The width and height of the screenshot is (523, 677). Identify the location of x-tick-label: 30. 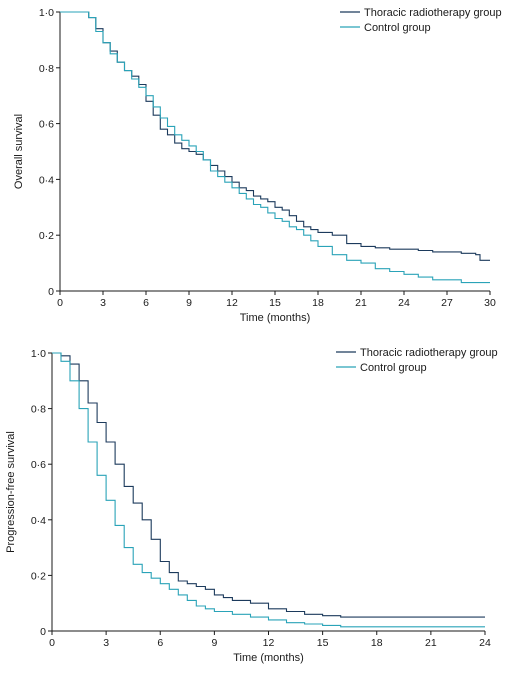
(490, 303).